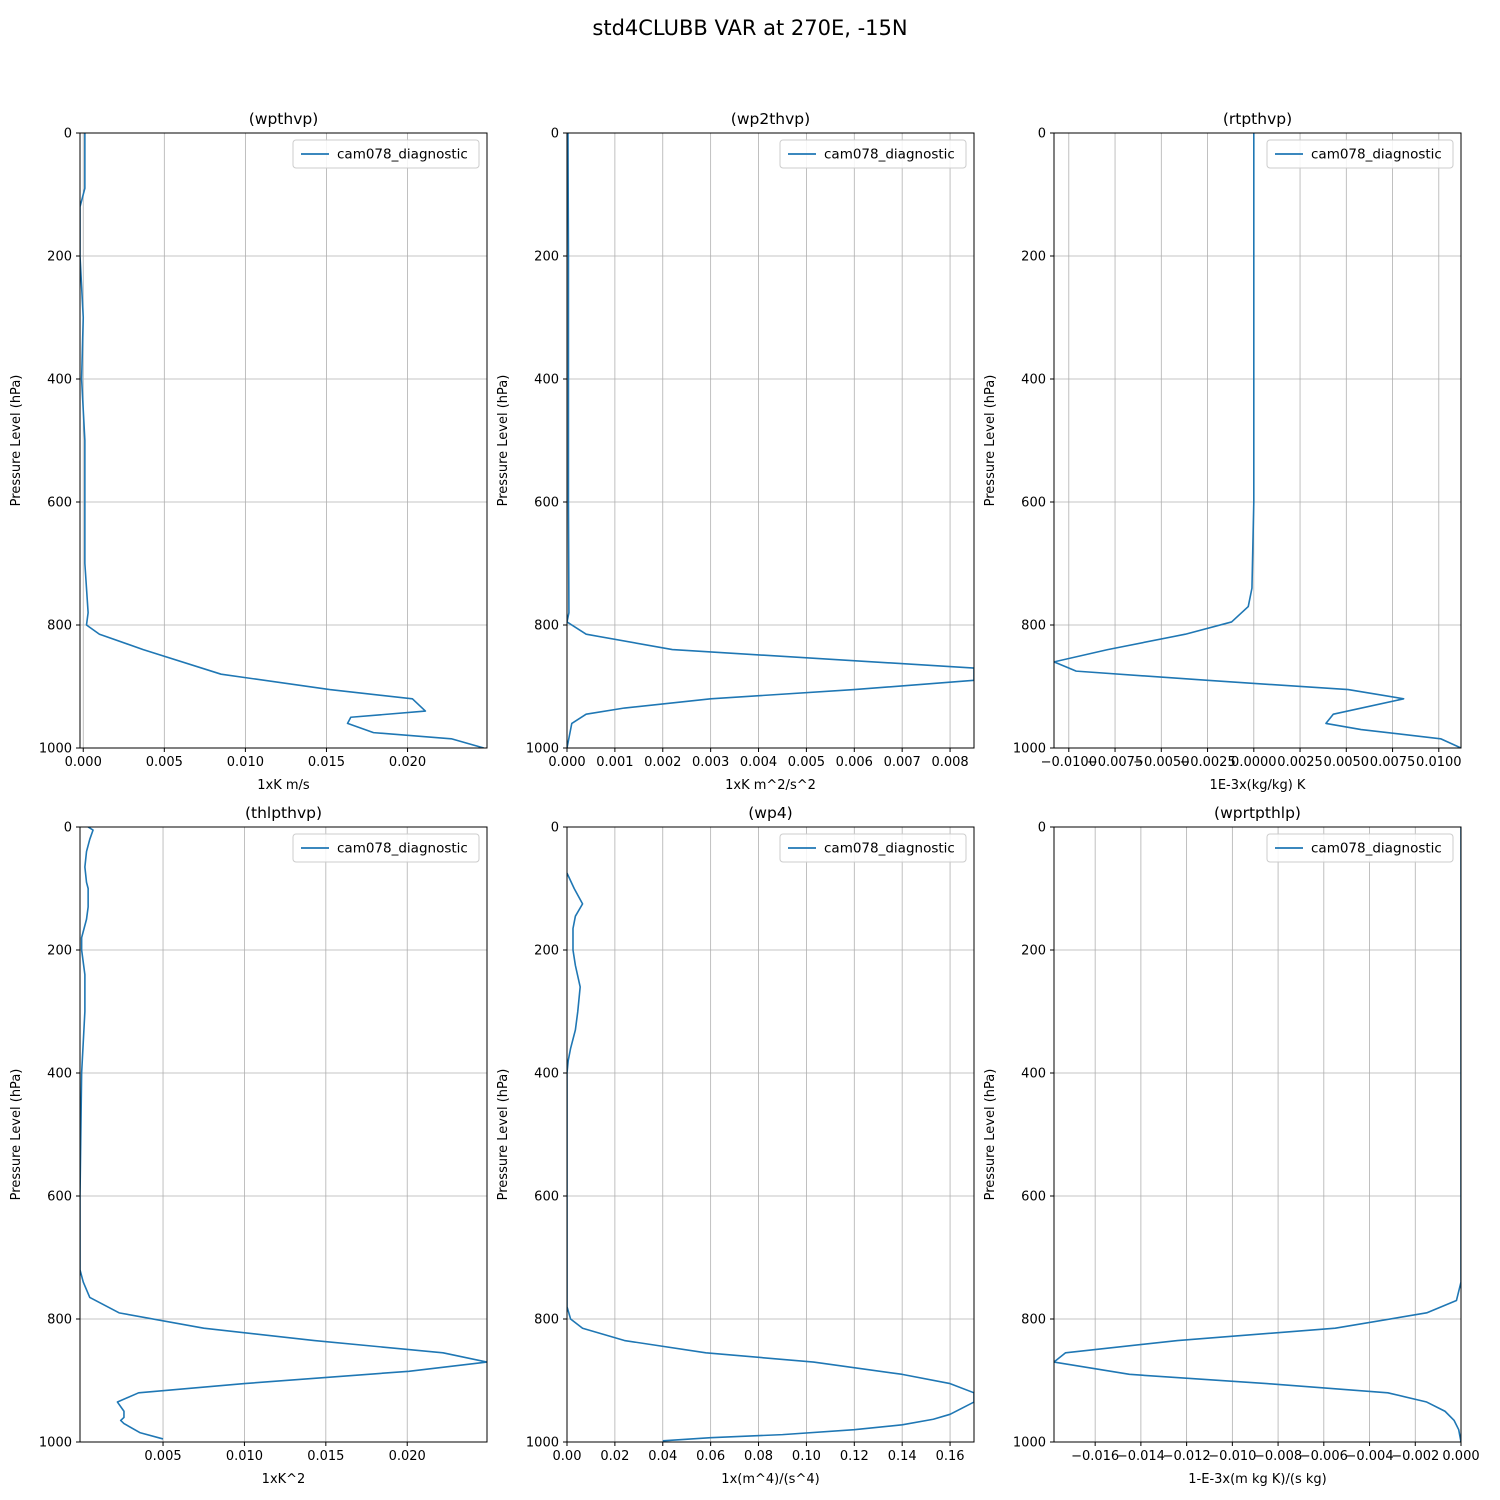 The image size is (1500, 1500). What do you see at coordinates (1187, 1456) in the screenshot?
I see `x-tick-label: −0.012` at bounding box center [1187, 1456].